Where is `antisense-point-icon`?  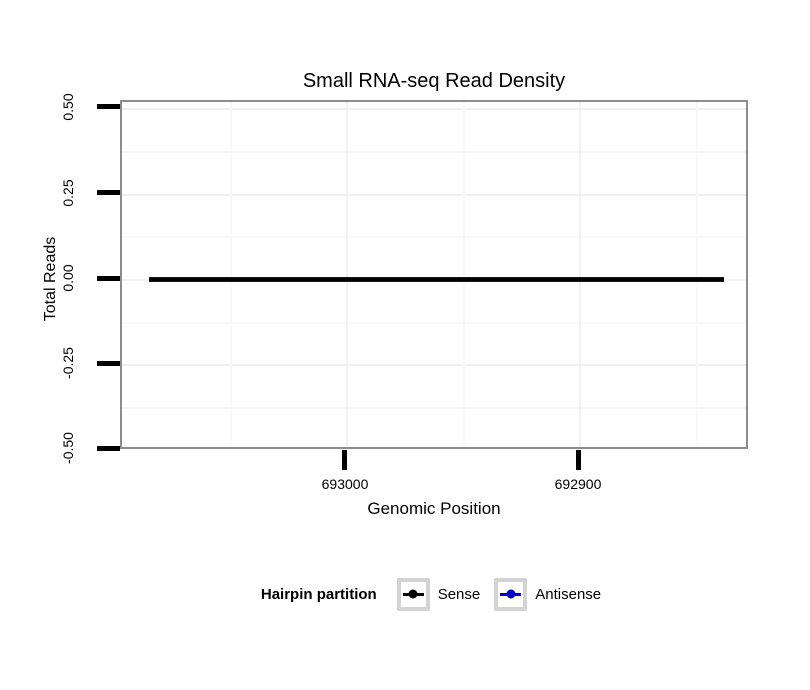
antisense-point-icon is located at coordinates (511, 594).